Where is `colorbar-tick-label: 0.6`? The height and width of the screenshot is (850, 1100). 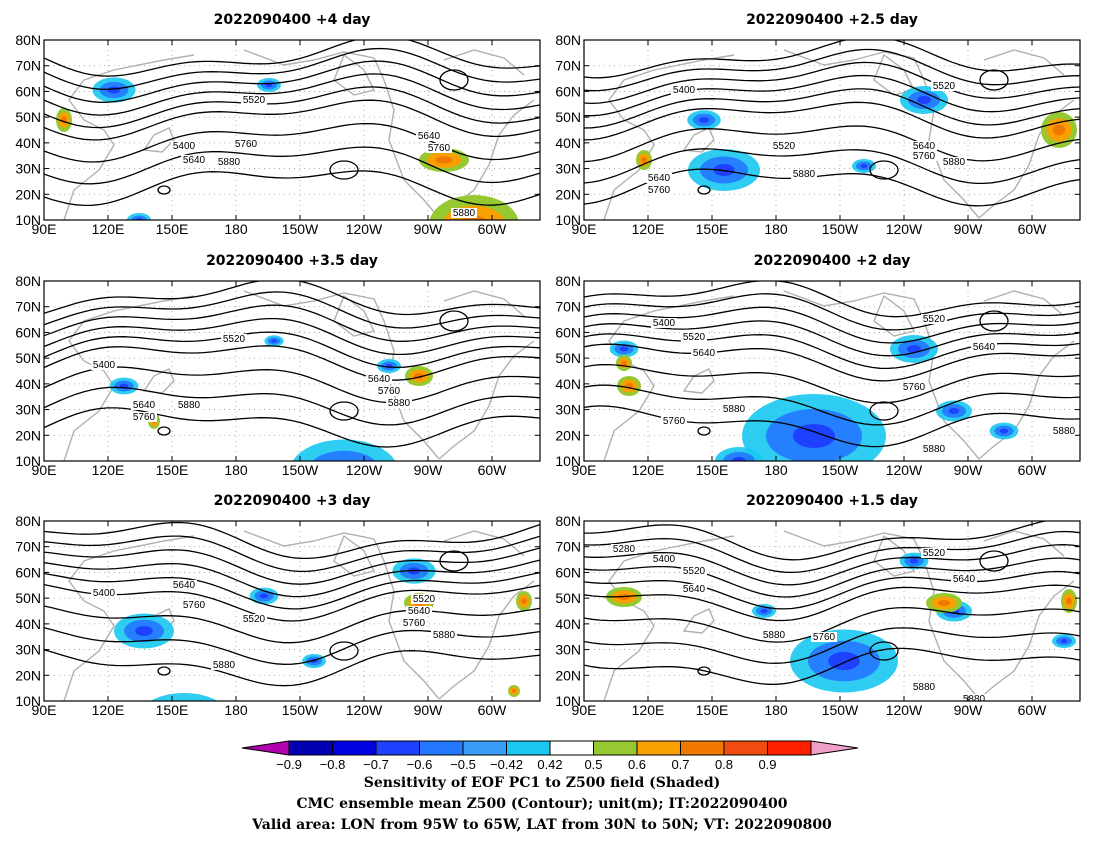
colorbar-tick-label: 0.6 is located at coordinates (637, 764).